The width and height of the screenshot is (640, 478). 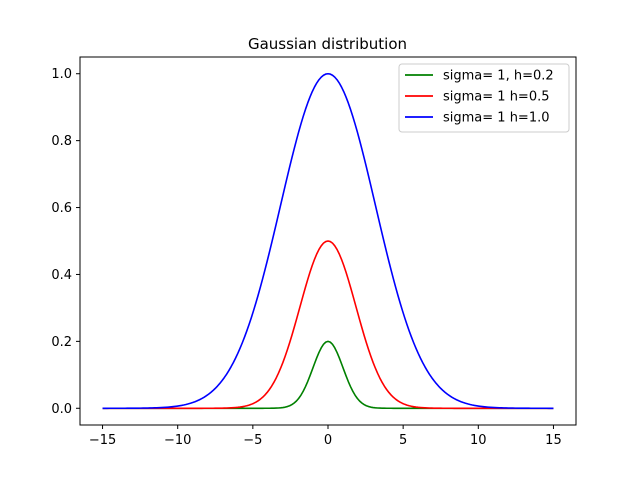 What do you see at coordinates (61, 342) in the screenshot?
I see `y-tick-label: 0.2` at bounding box center [61, 342].